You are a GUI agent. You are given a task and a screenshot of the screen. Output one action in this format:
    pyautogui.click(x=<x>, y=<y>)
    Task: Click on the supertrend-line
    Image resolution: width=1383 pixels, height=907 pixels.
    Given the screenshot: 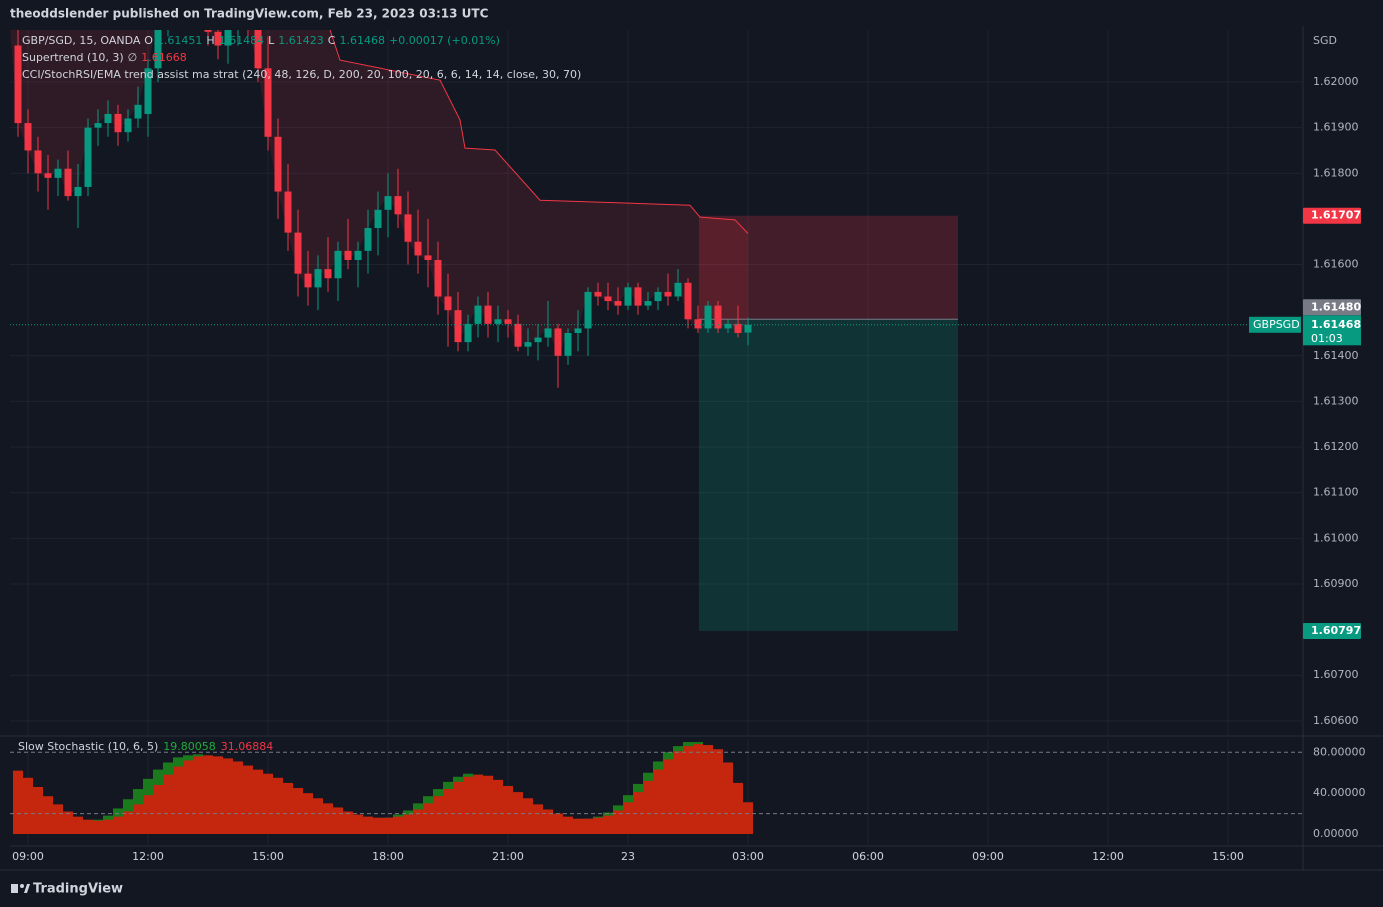 What is the action you would take?
    pyautogui.click(x=539, y=132)
    